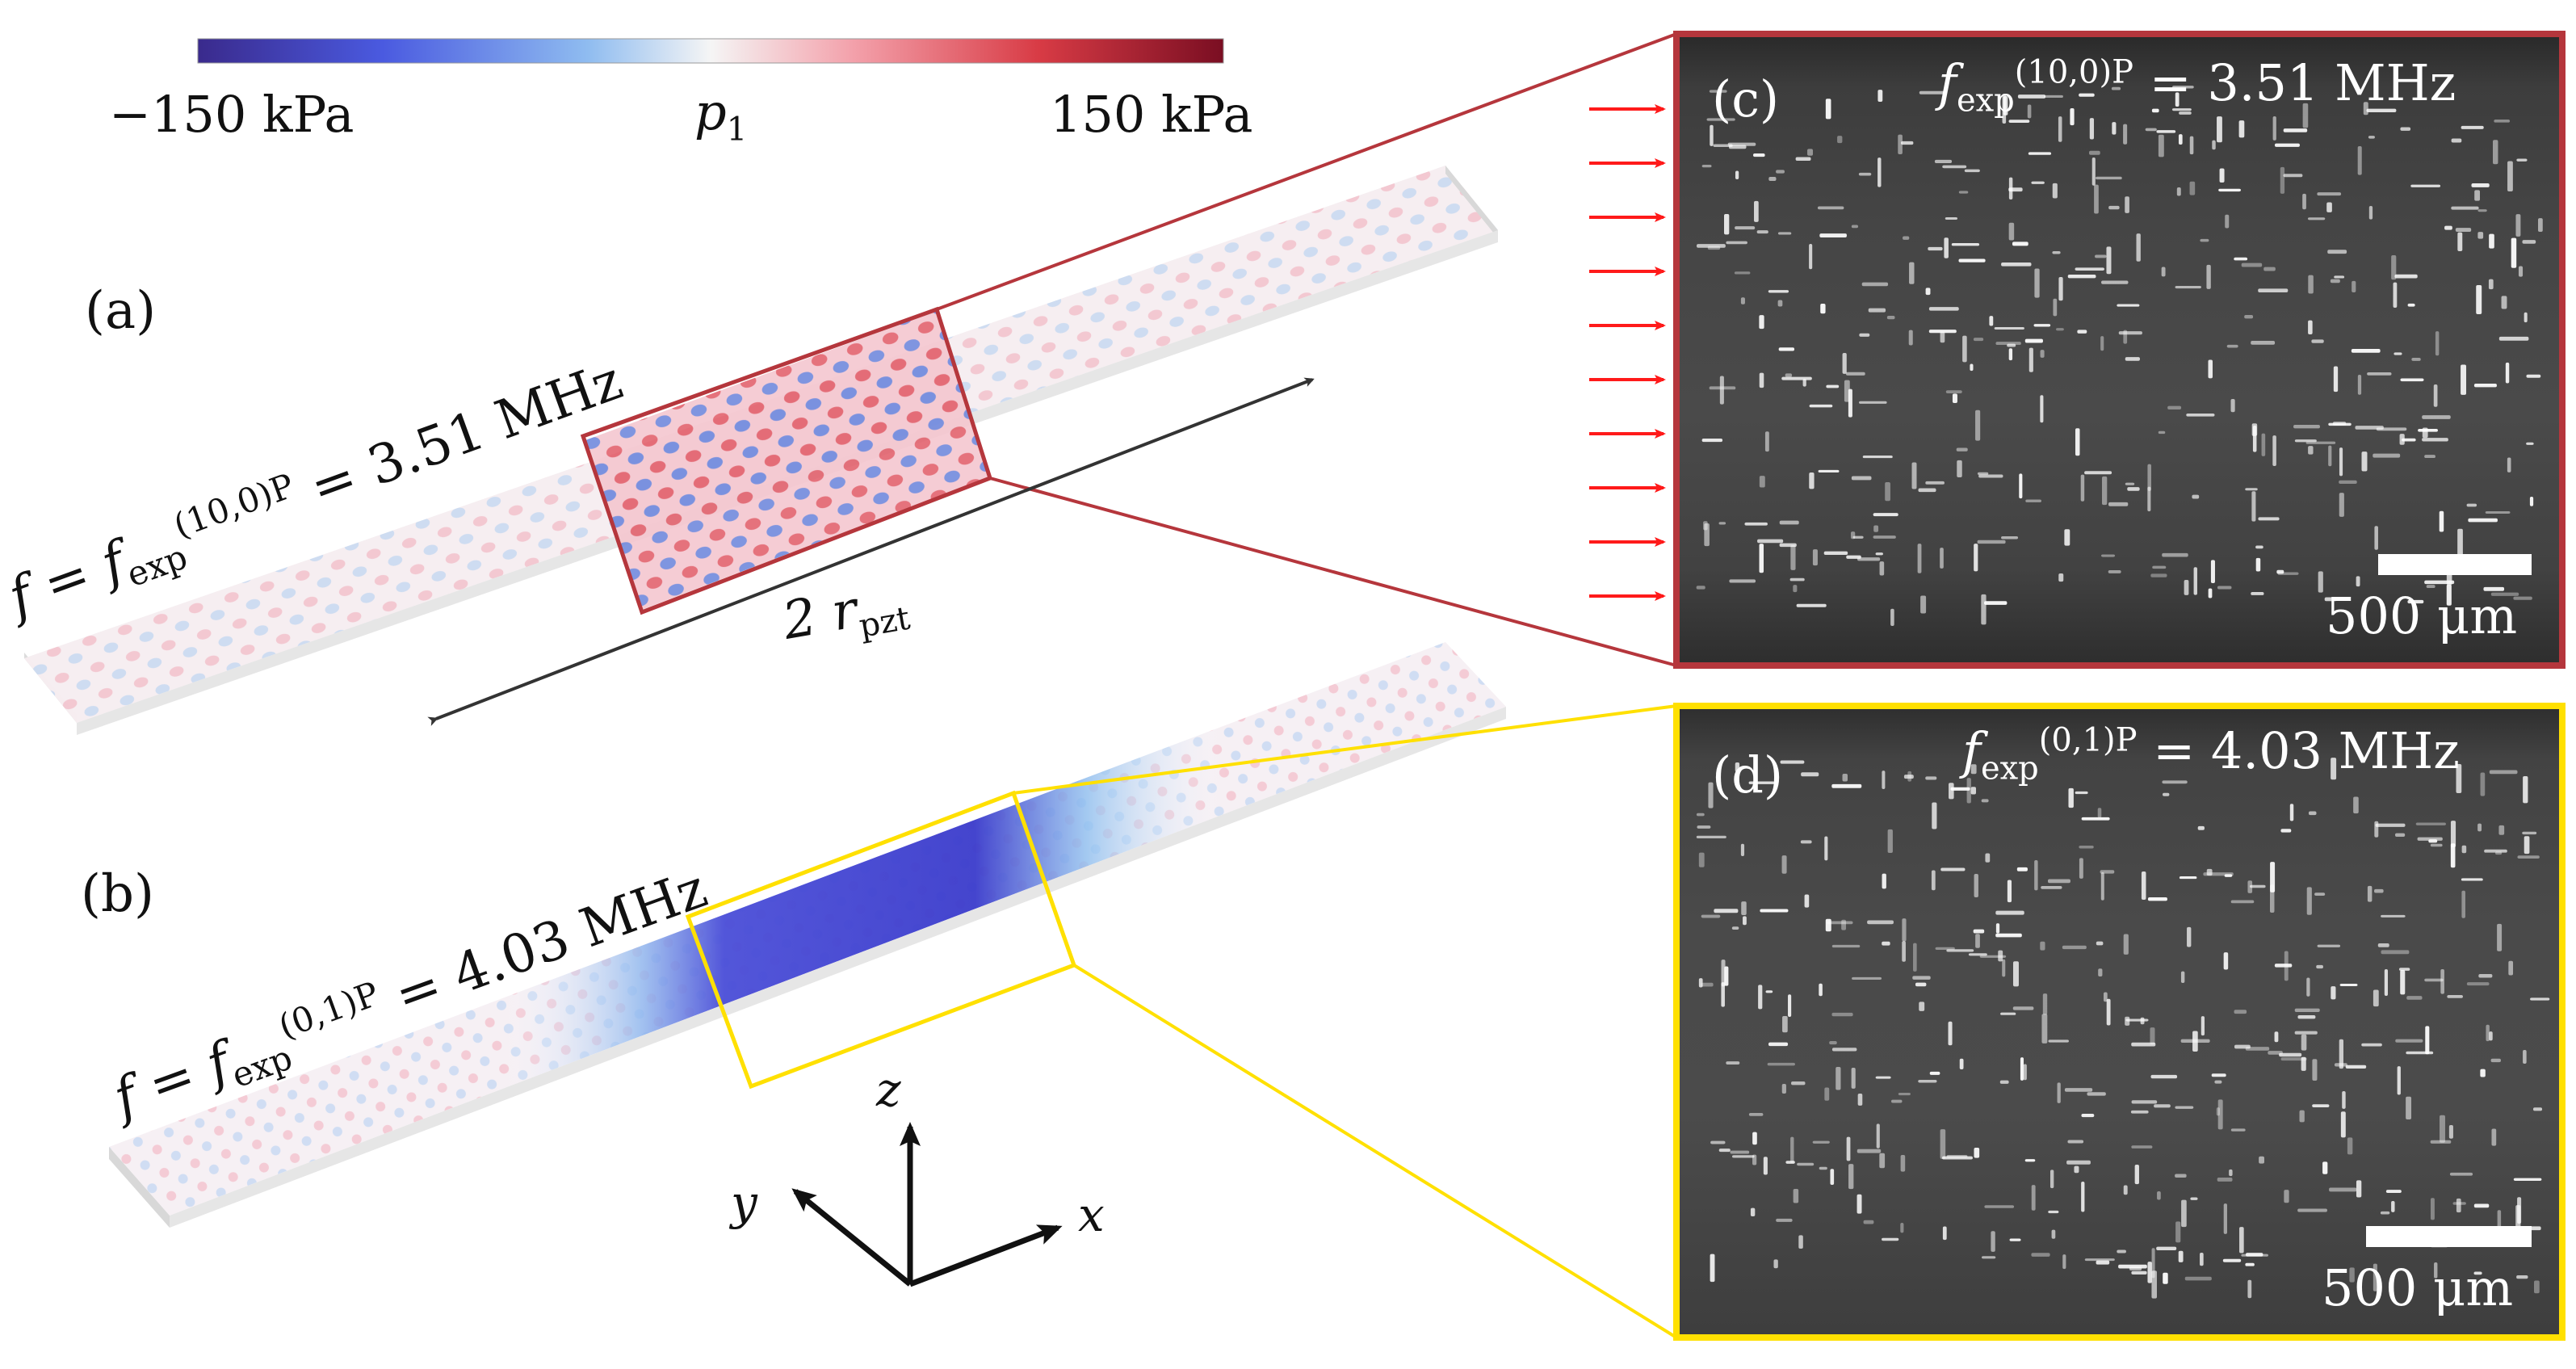 The image size is (2576, 1369). I want to click on scale-bar-d, so click(2449, 1236).